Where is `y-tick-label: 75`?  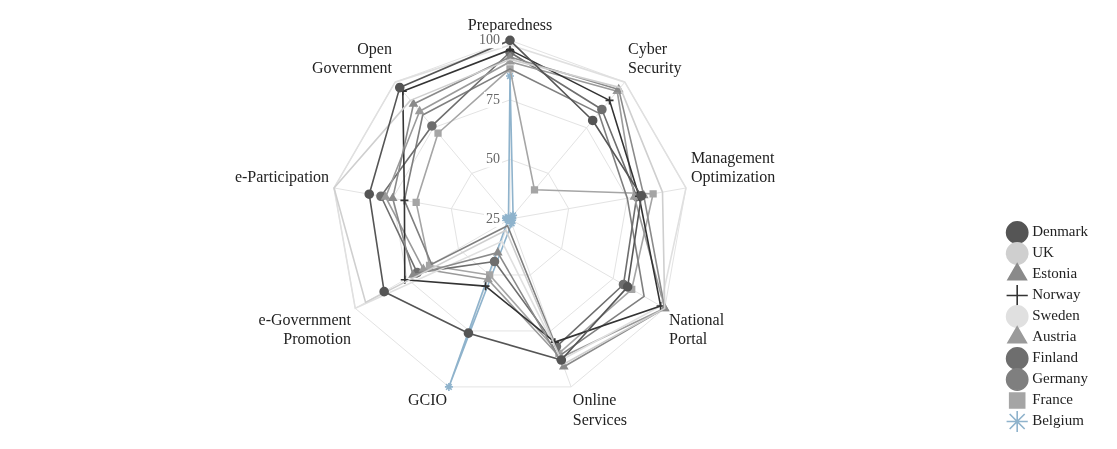
y-tick-label: 75 is located at coordinates (493, 99).